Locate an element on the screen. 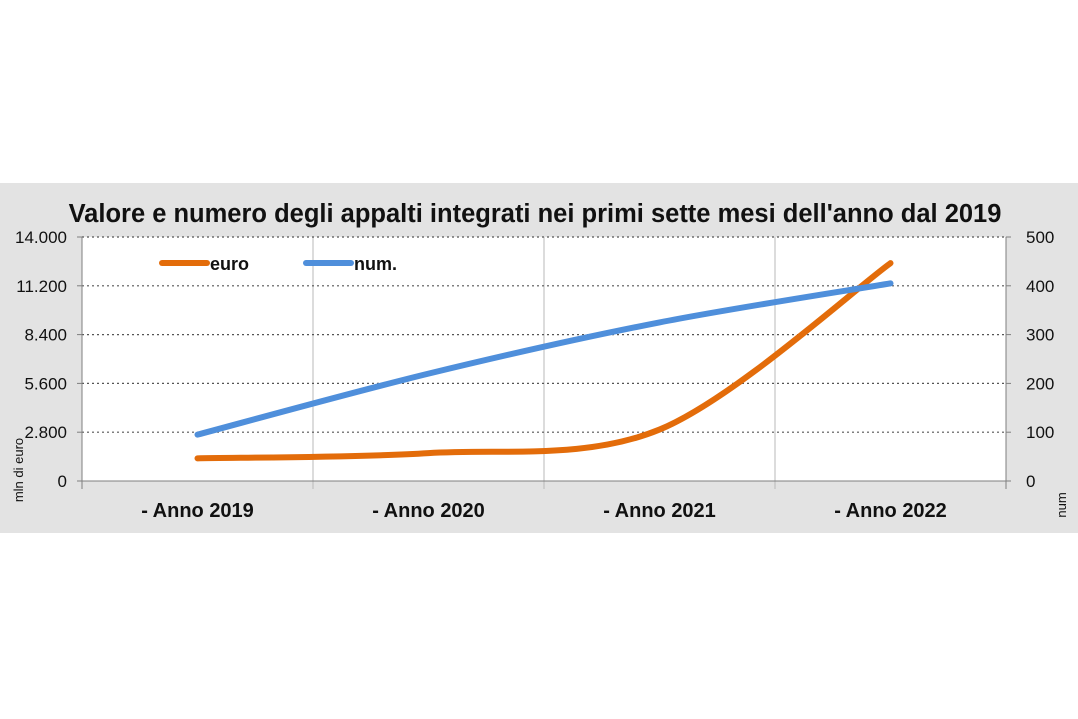 The width and height of the screenshot is (1078, 719). left-axis-title: mln di euro is located at coordinates (18, 470).